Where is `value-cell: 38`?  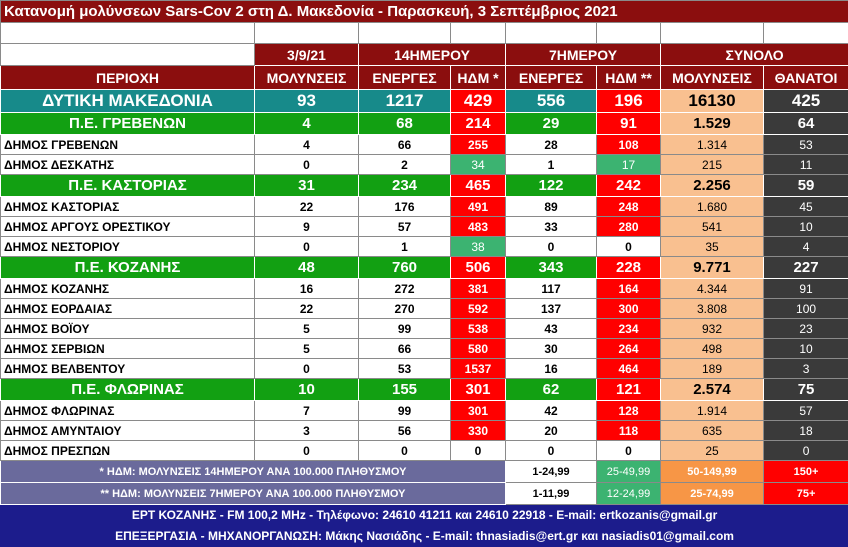 value-cell: 38 is located at coordinates (478, 246).